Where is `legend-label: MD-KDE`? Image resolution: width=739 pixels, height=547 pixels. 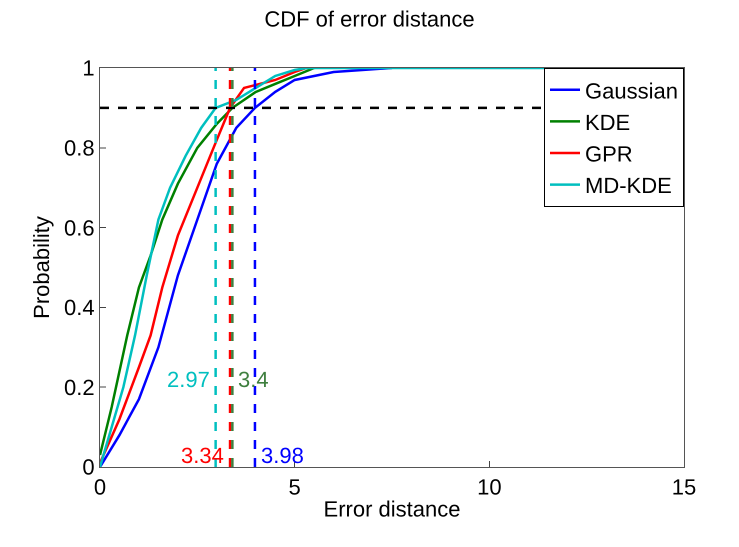 legend-label: MD-KDE is located at coordinates (628, 185).